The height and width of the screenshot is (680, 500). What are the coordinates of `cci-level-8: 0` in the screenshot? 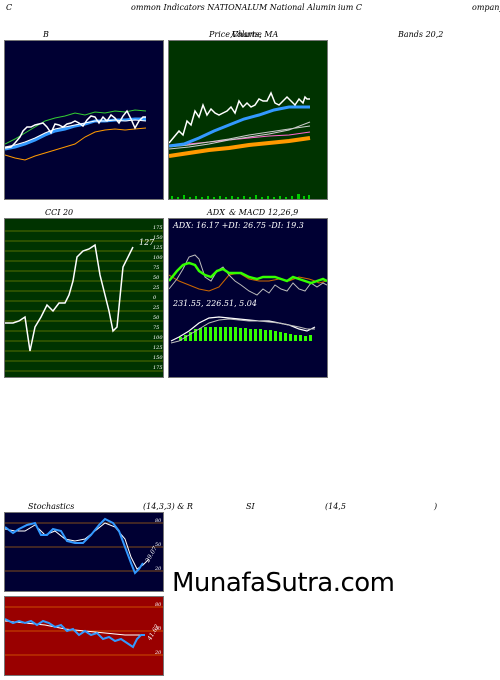 It's located at (155, 298).